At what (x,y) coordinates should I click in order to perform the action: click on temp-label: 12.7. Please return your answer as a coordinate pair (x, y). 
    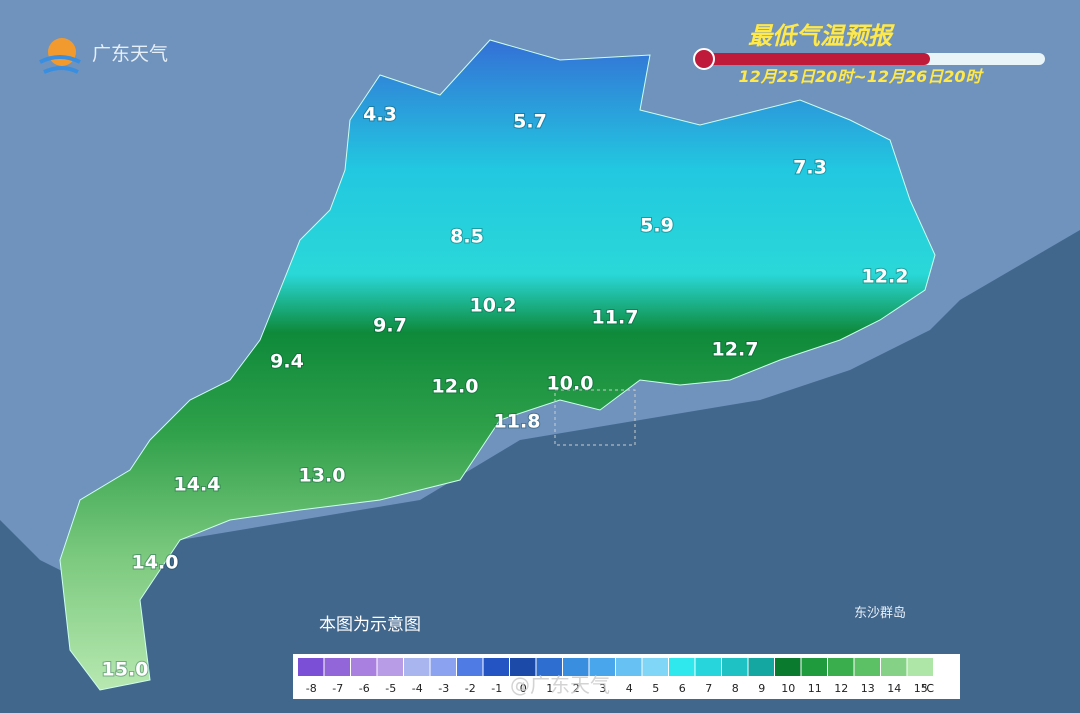
    Looking at the image, I should click on (735, 350).